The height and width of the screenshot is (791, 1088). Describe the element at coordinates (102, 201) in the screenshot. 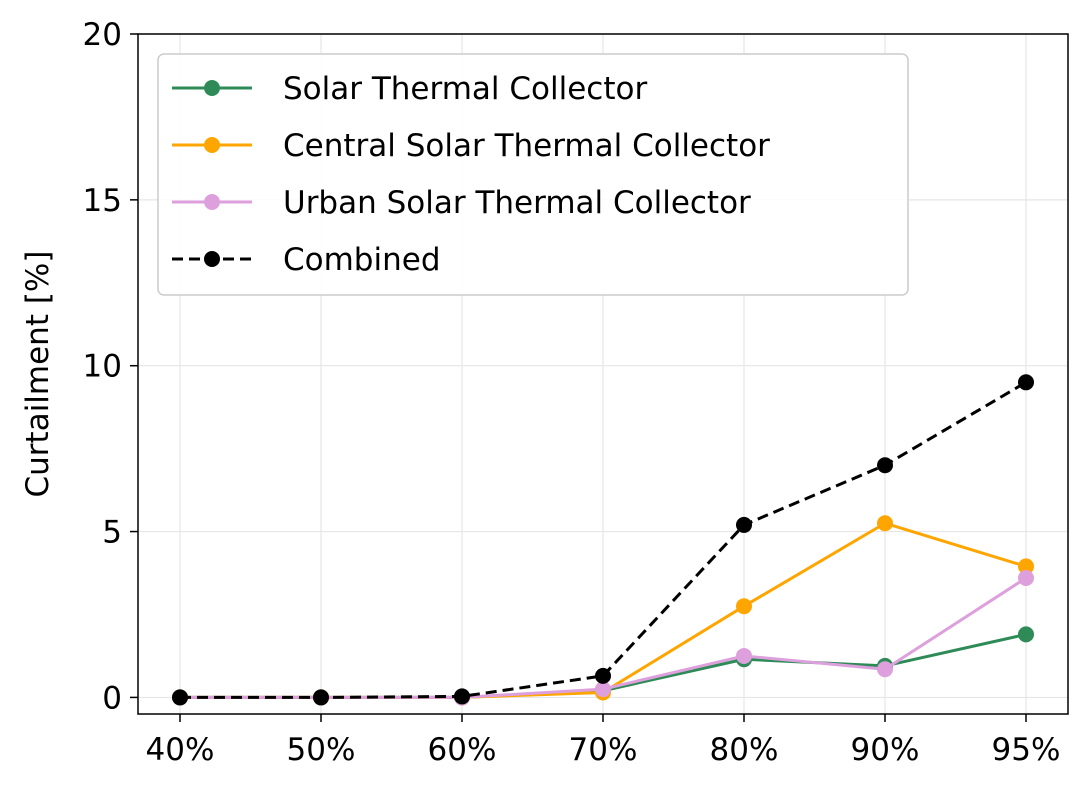

I see `y-tick-label: 15` at that location.